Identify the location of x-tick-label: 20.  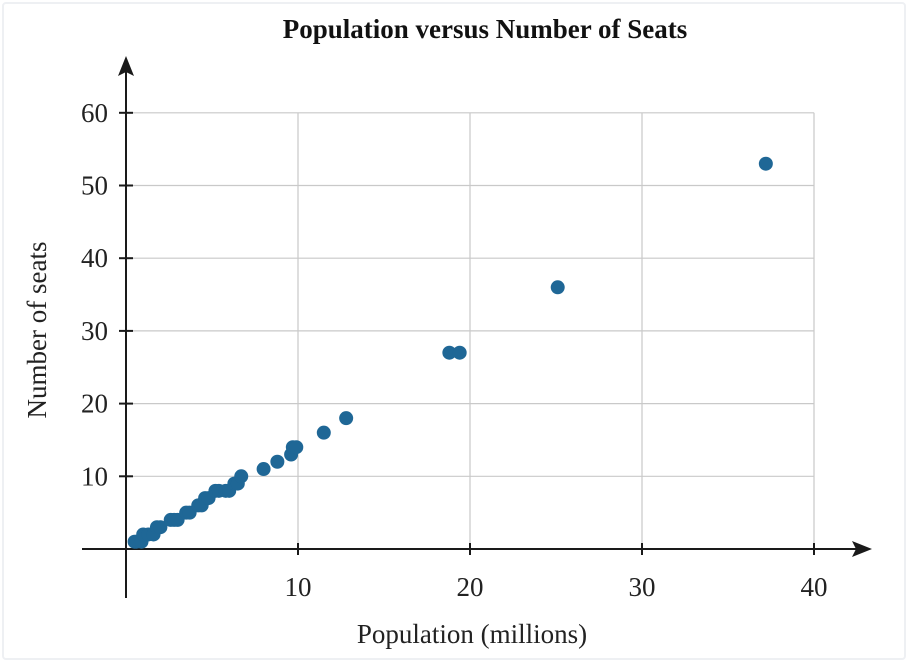
(470, 587).